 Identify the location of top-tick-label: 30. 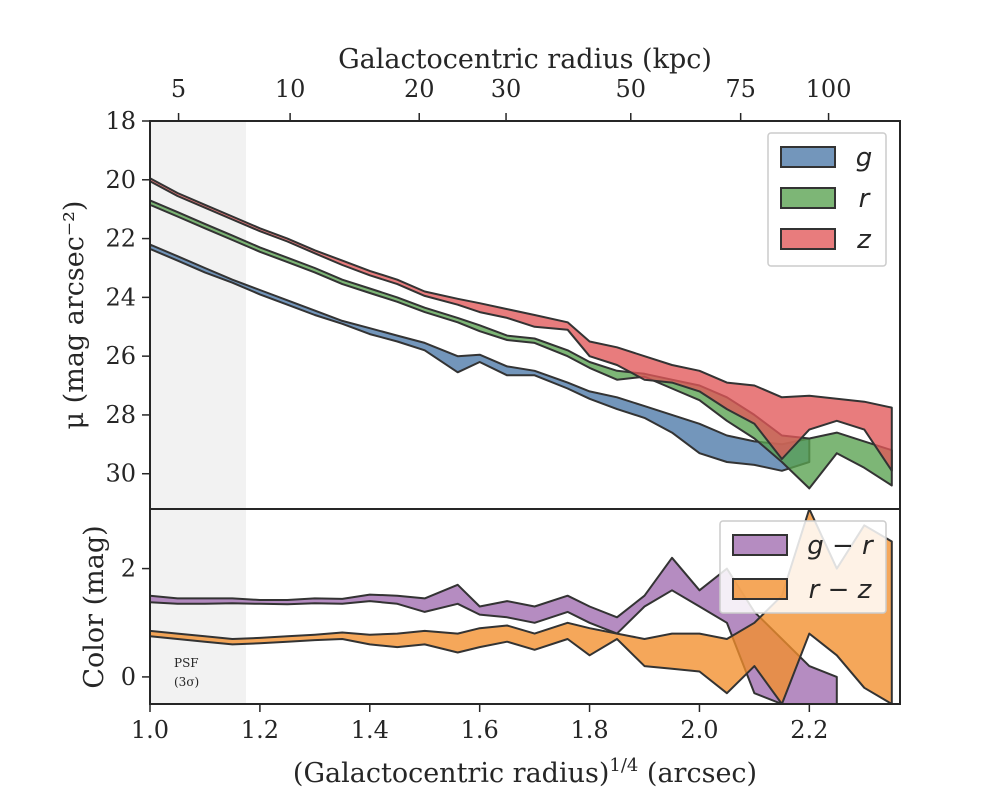
(506, 89).